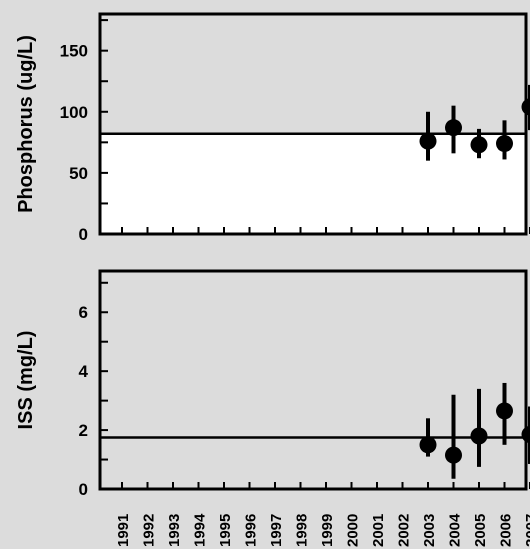  I want to click on x-tick-label: 1999, so click(327, 530).